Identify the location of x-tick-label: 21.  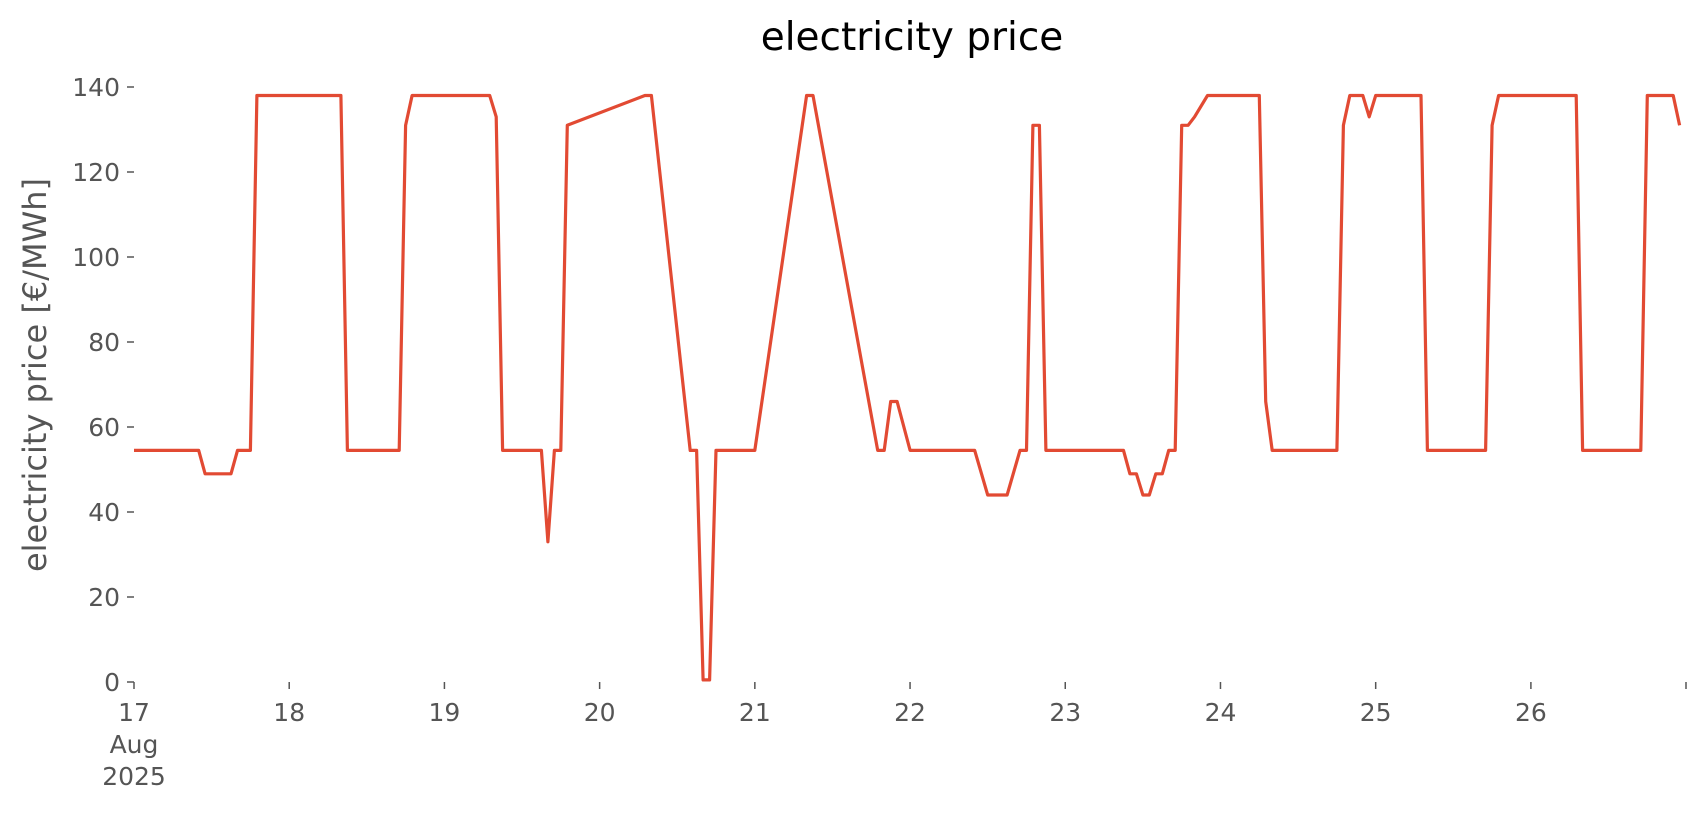
(755, 712).